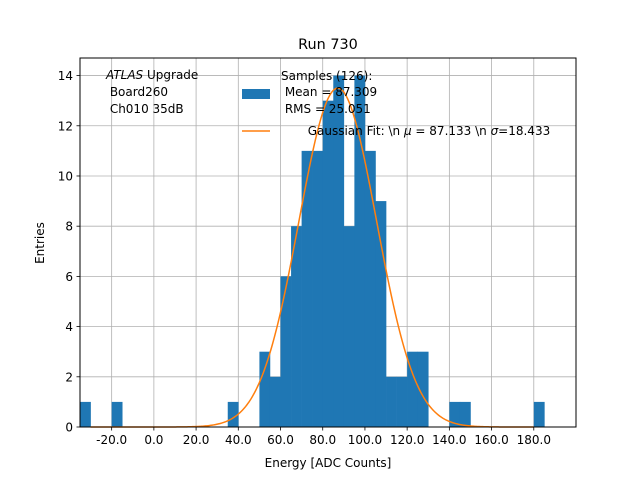  What do you see at coordinates (65, 126) in the screenshot?
I see `y-tick-label: 12` at bounding box center [65, 126].